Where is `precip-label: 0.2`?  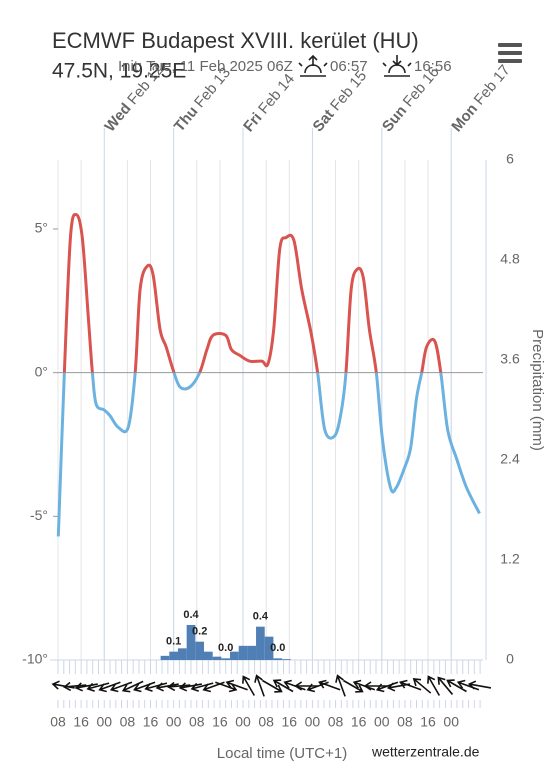 precip-label: 0.2 is located at coordinates (199, 632).